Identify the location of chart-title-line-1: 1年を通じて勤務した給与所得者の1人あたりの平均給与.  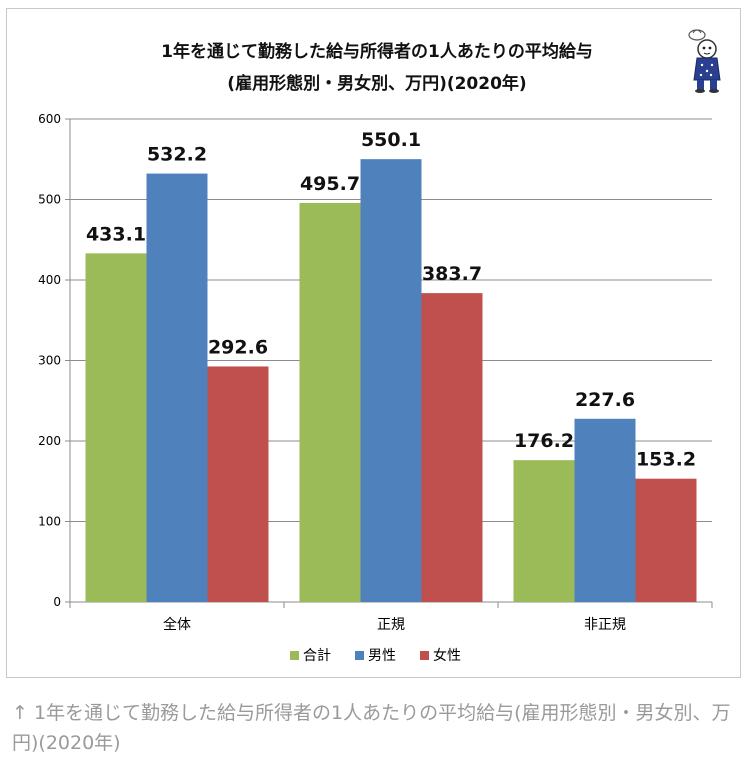
(377, 51).